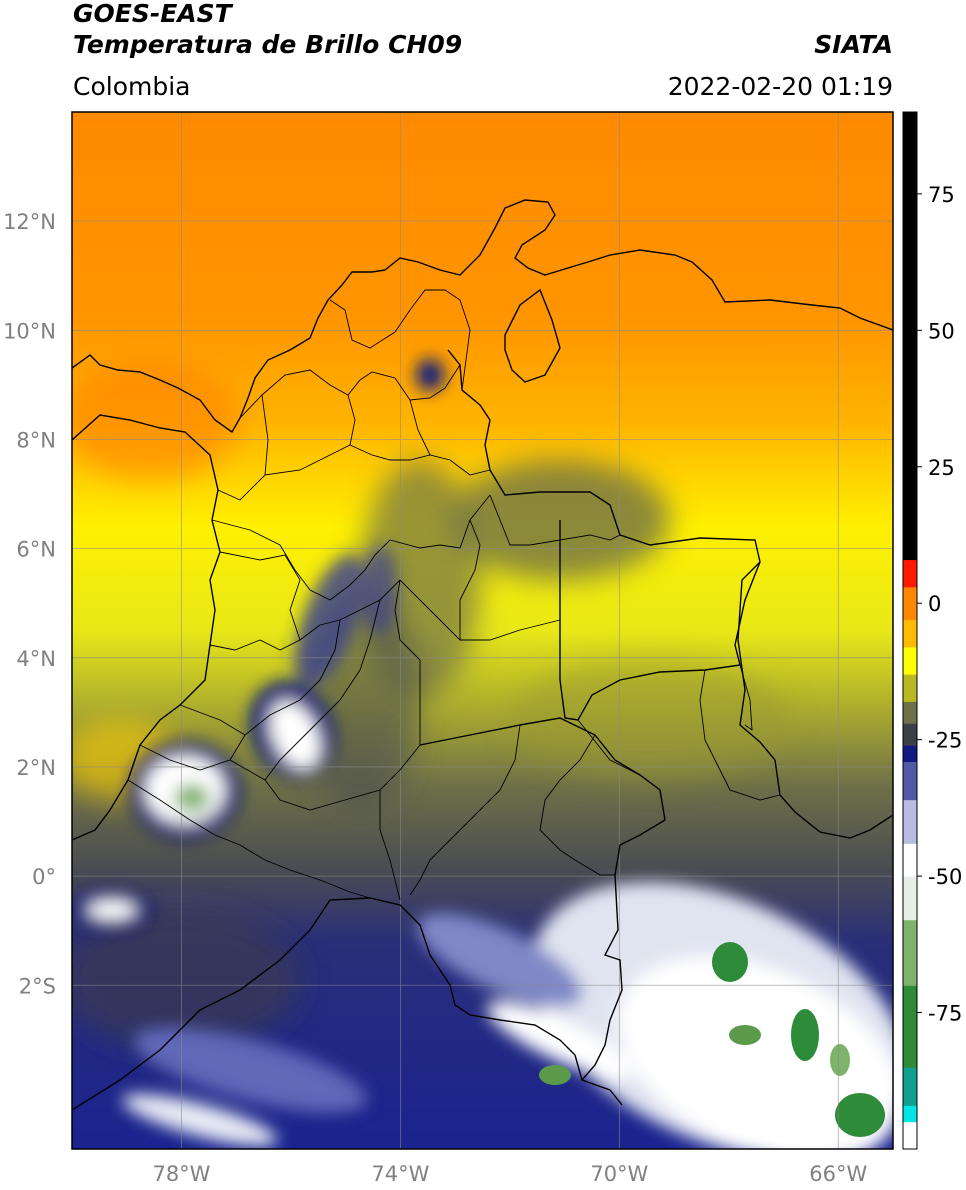 The image size is (966, 1190). I want to click on colorbar-frame, so click(910, 630).